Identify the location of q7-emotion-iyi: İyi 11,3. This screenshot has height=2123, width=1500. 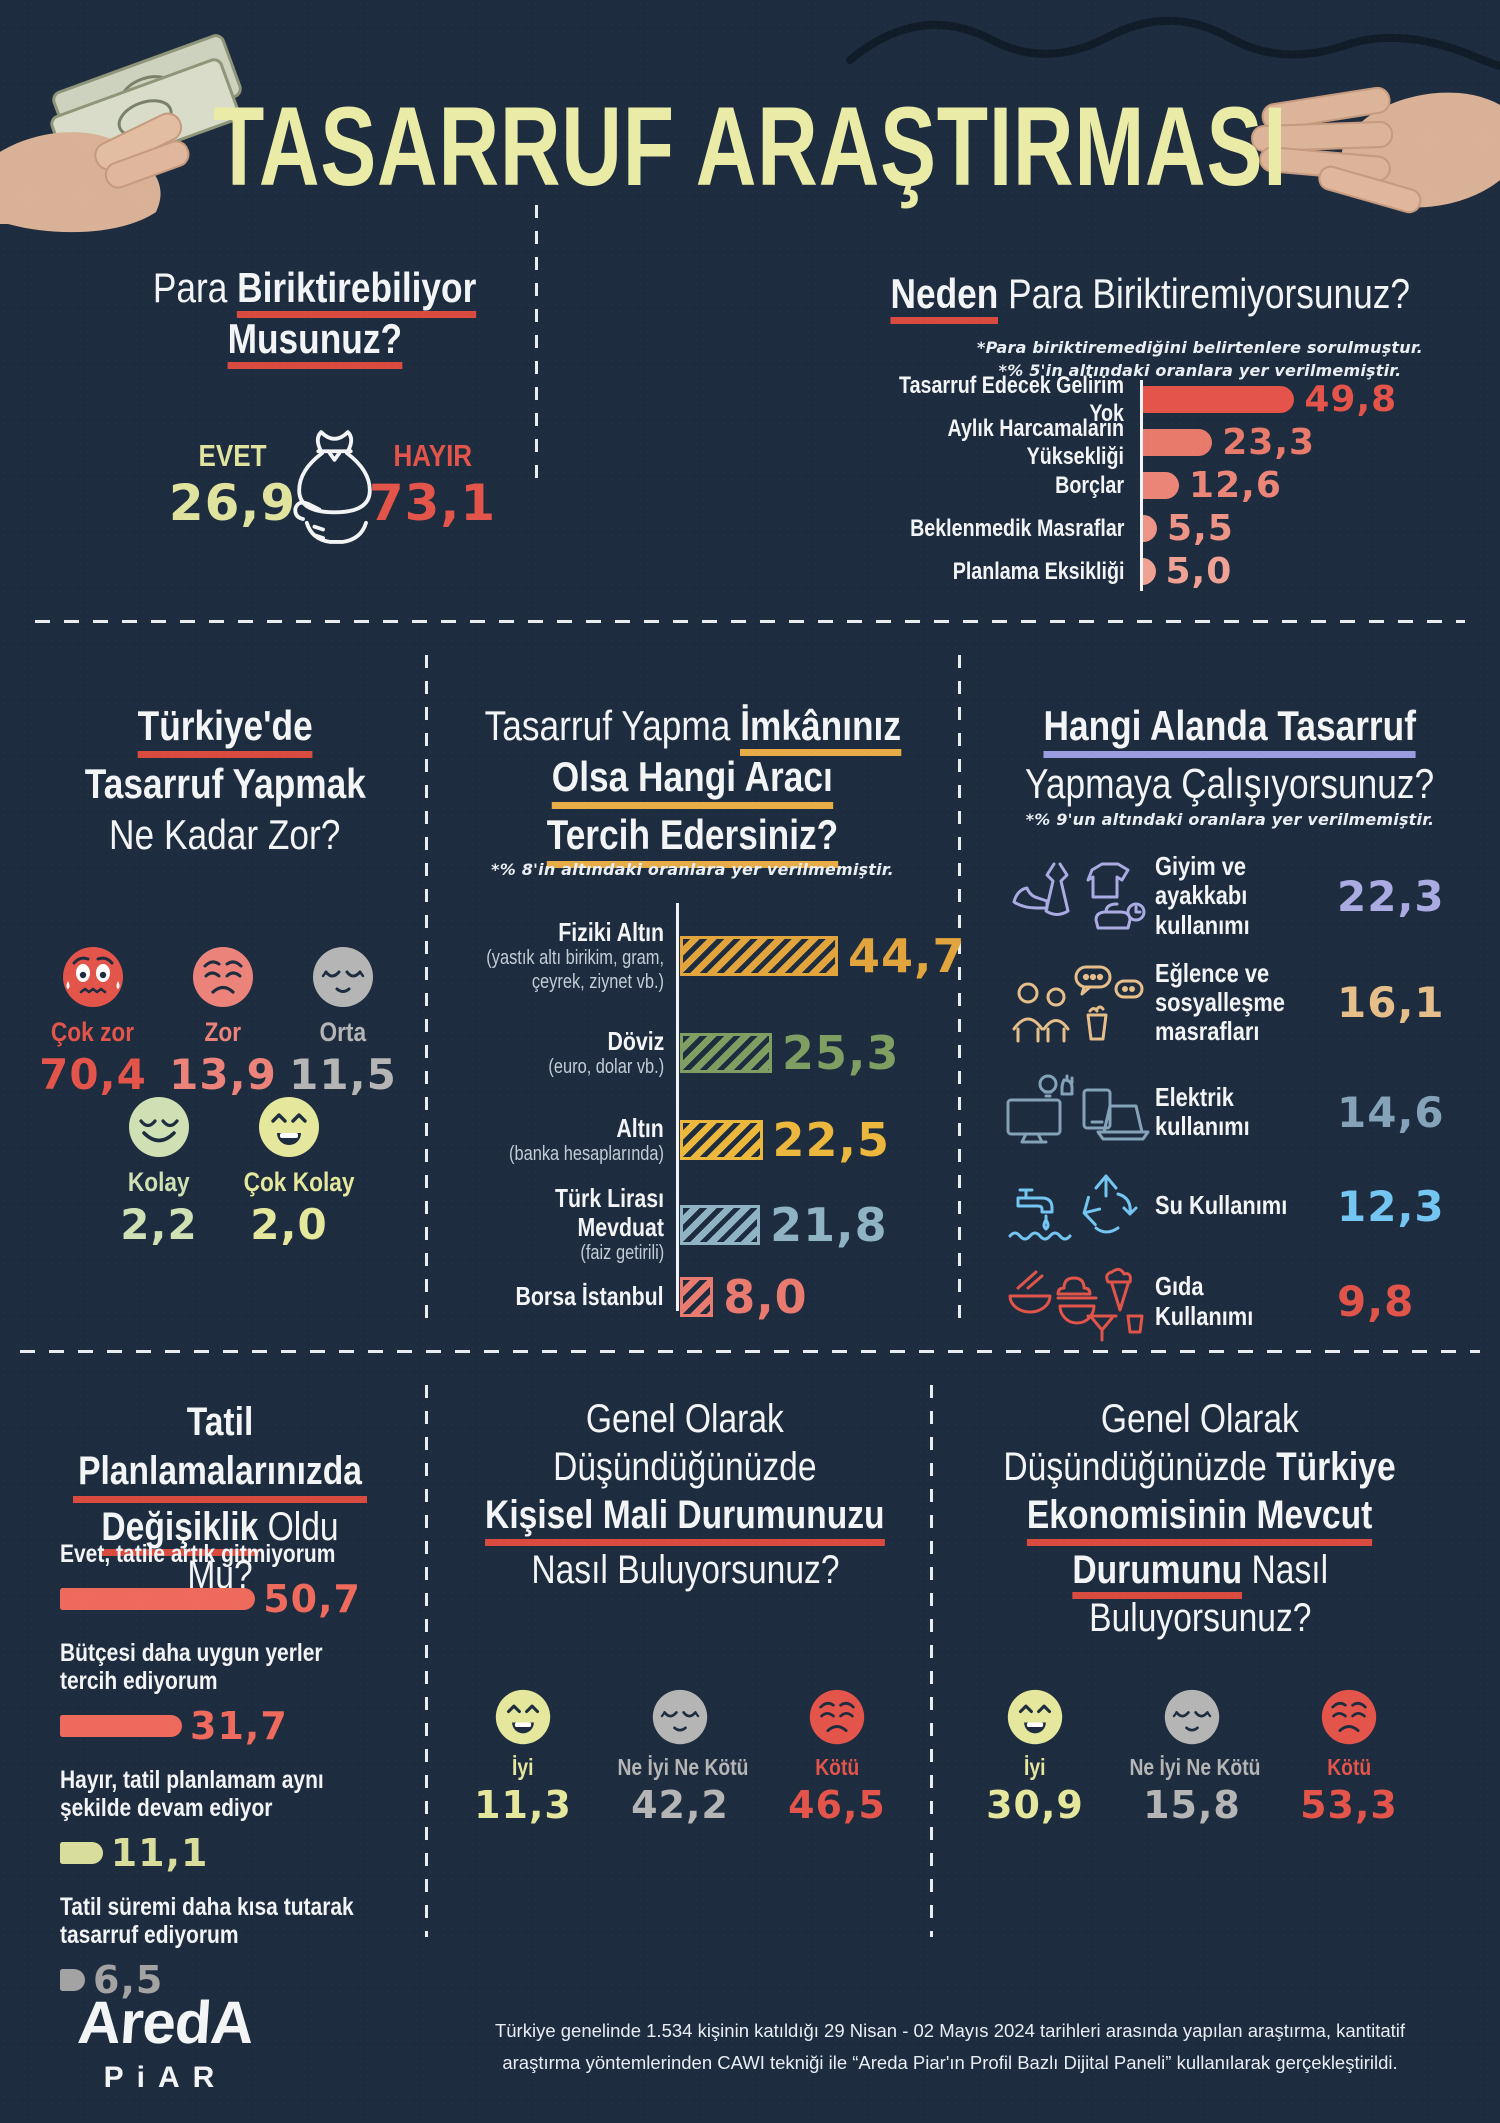
(523, 1757).